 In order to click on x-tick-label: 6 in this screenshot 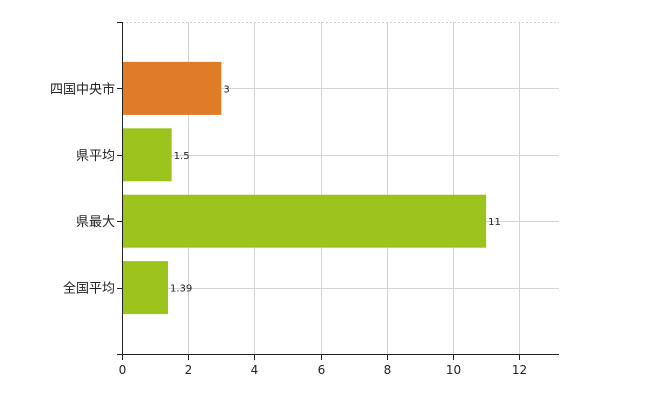, I will do `click(322, 370)`.